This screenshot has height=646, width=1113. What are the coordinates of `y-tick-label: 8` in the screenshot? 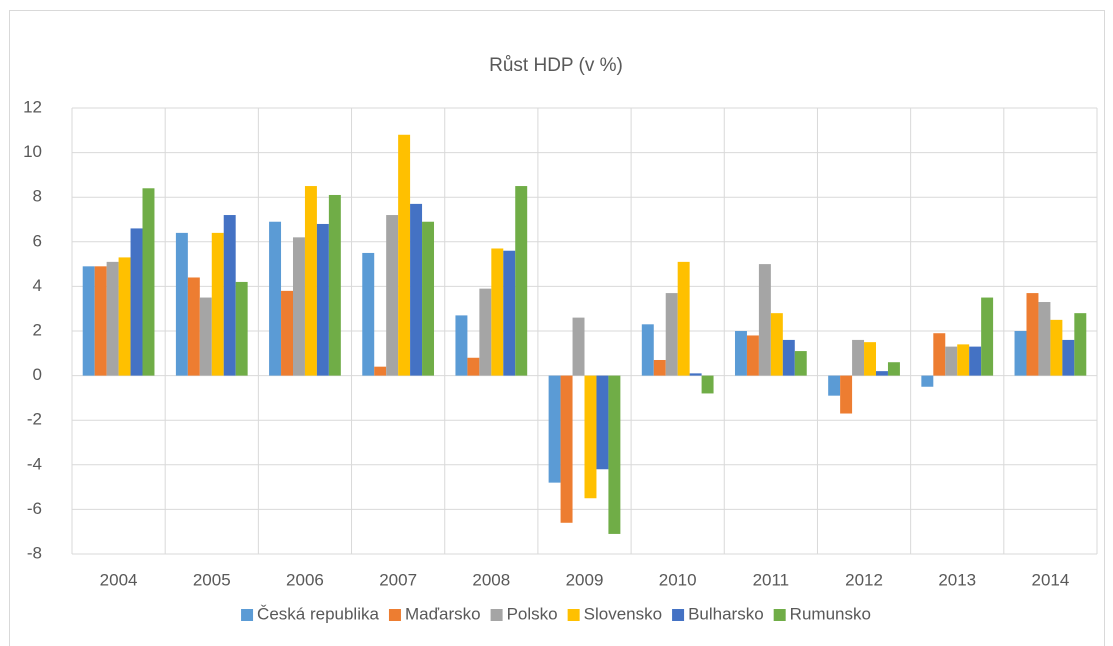 It's located at (37, 196).